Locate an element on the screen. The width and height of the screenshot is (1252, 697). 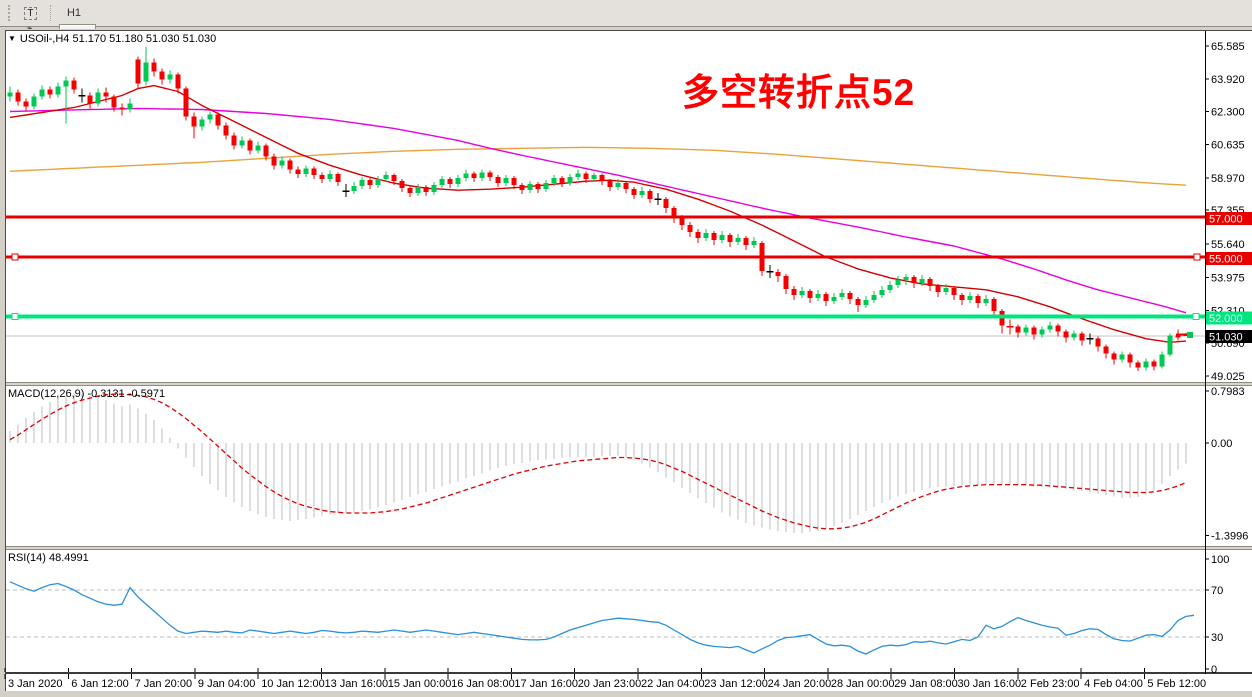
svg-text: 16 Jan 08:00 is located at coordinates (483, 684).